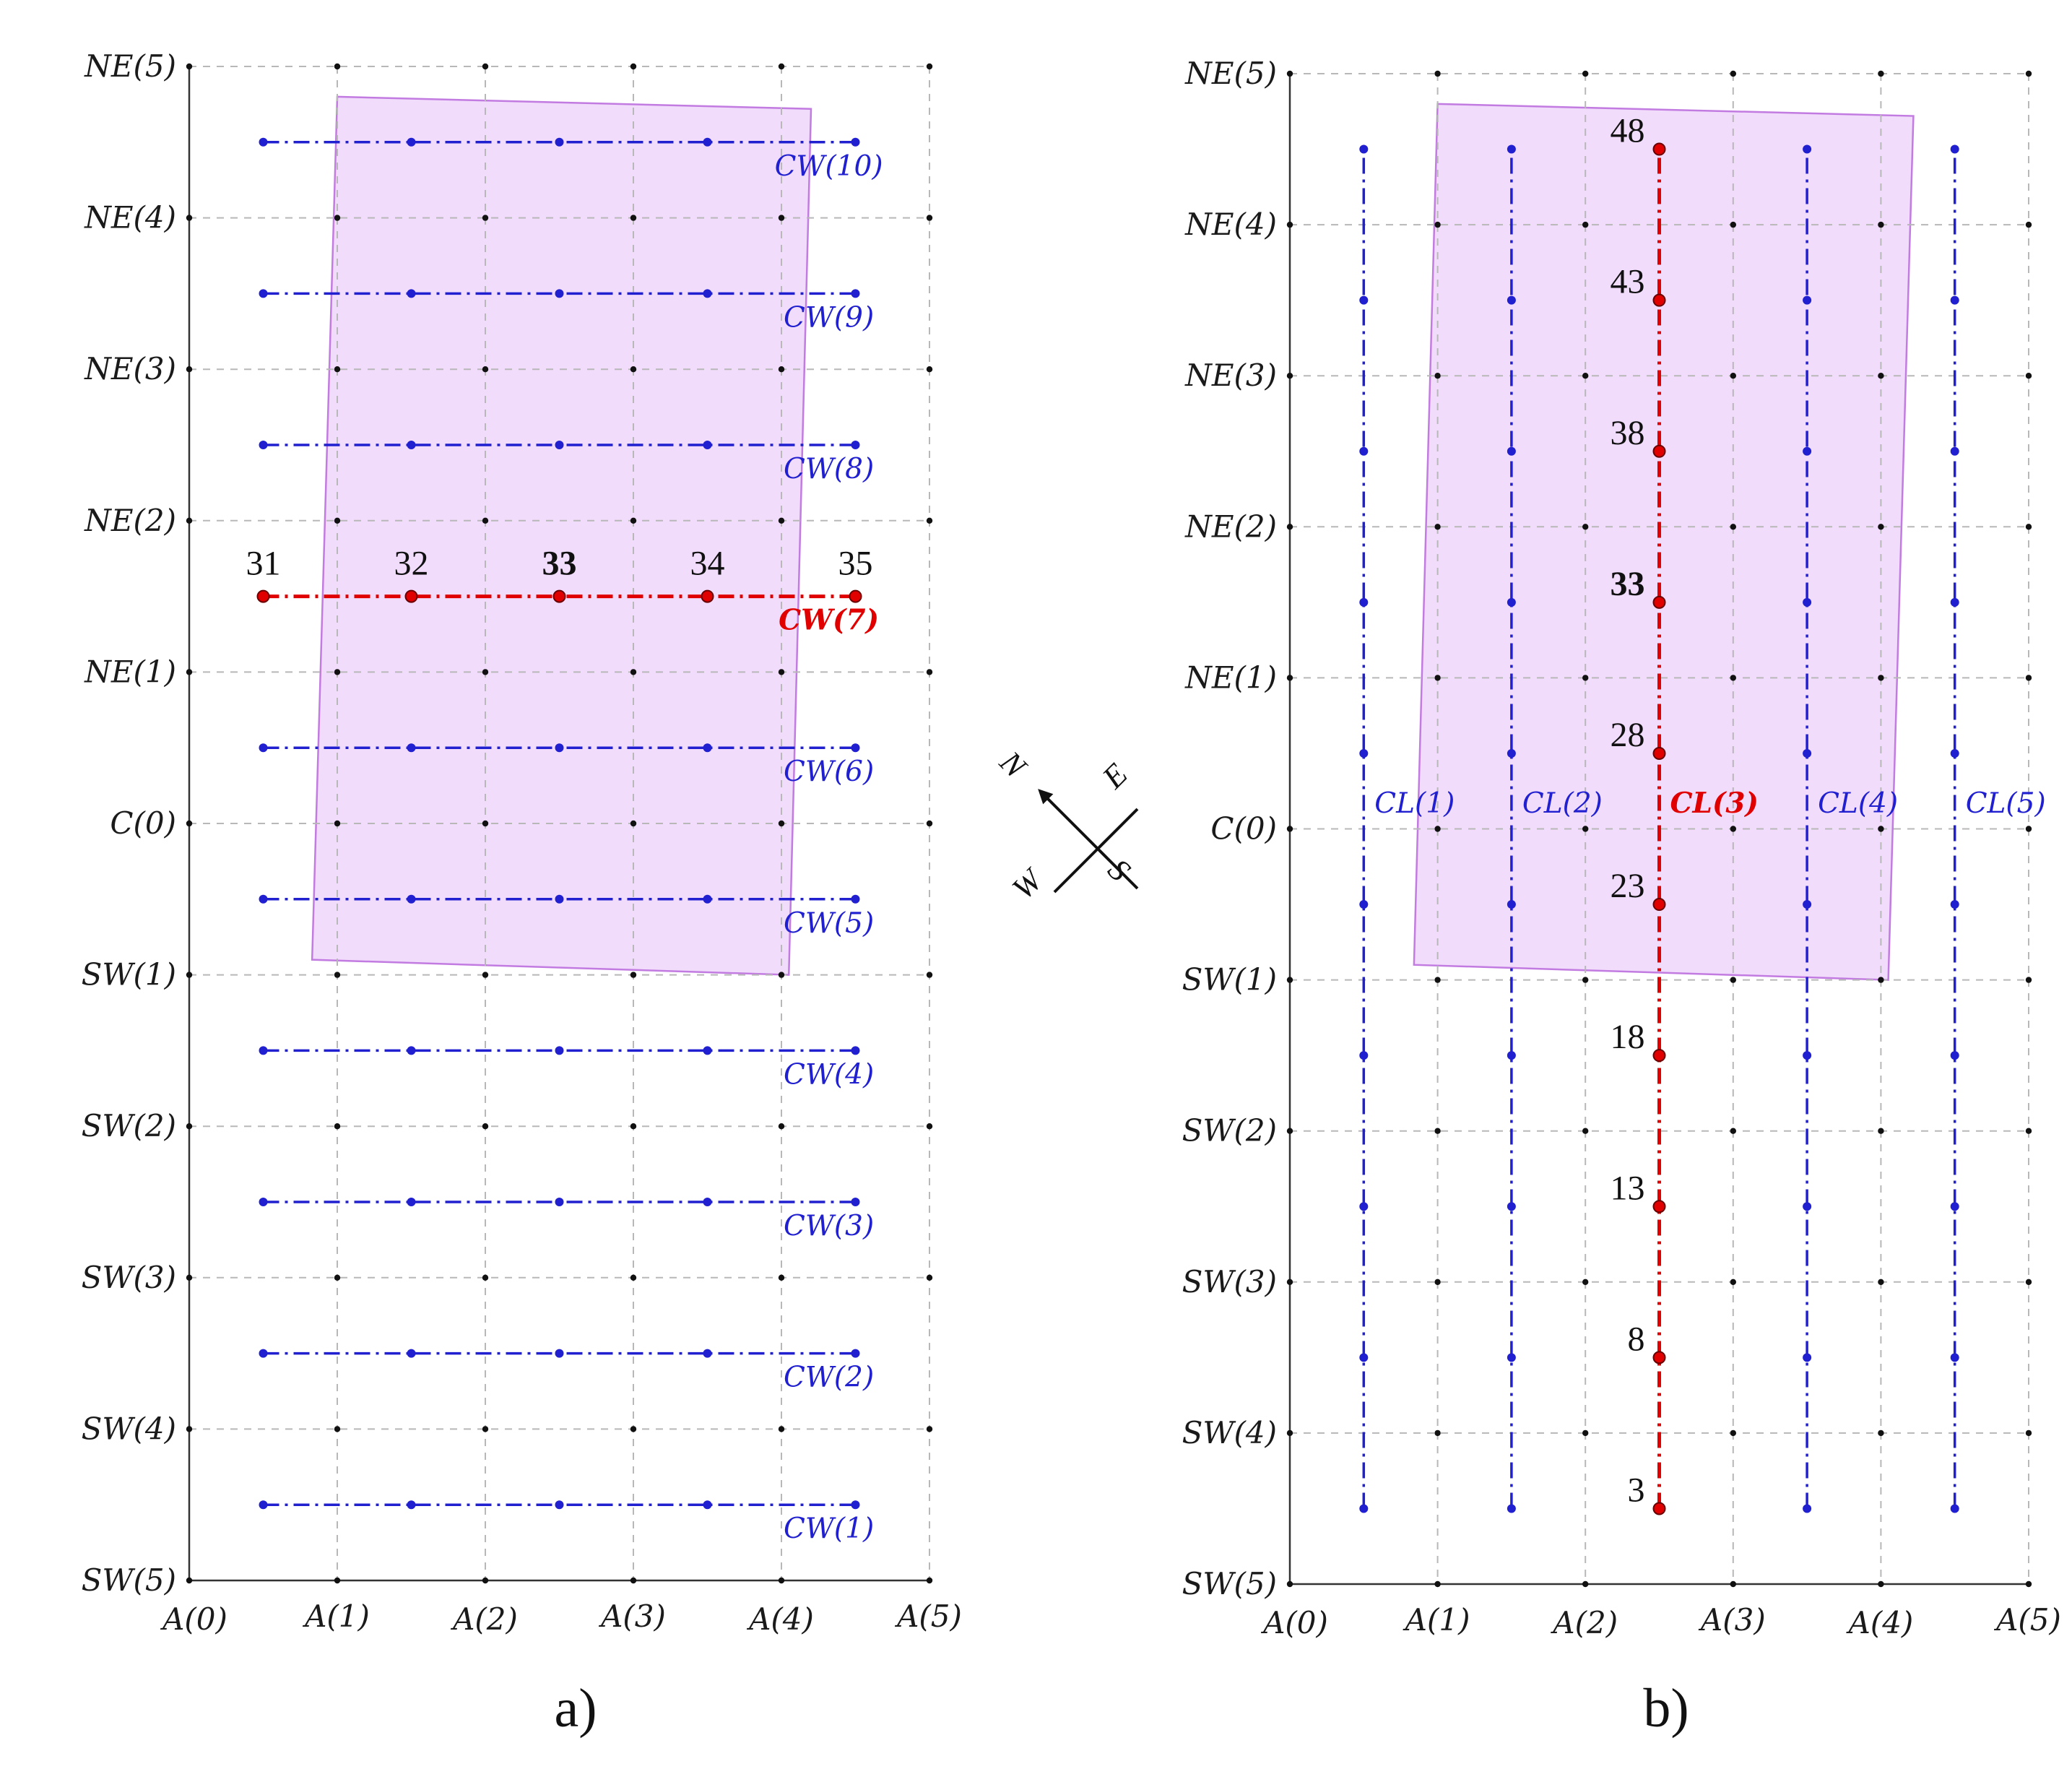 This screenshot has width=2072, height=1769. What do you see at coordinates (1637, 1490) in the screenshot?
I see `panel-b-point-number: 3` at bounding box center [1637, 1490].